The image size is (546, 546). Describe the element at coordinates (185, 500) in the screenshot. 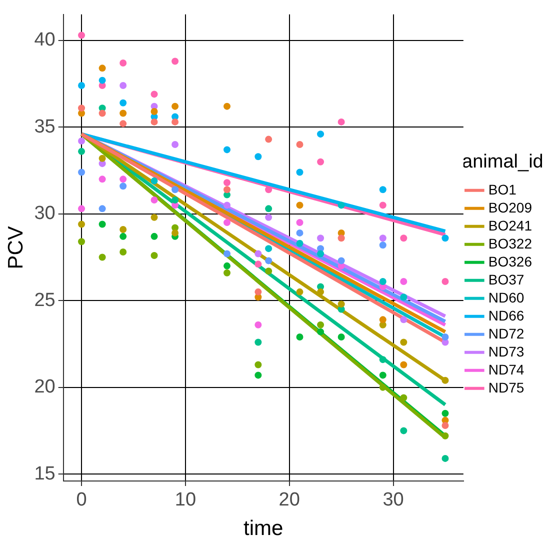

I see `x-tick-label: 10` at that location.